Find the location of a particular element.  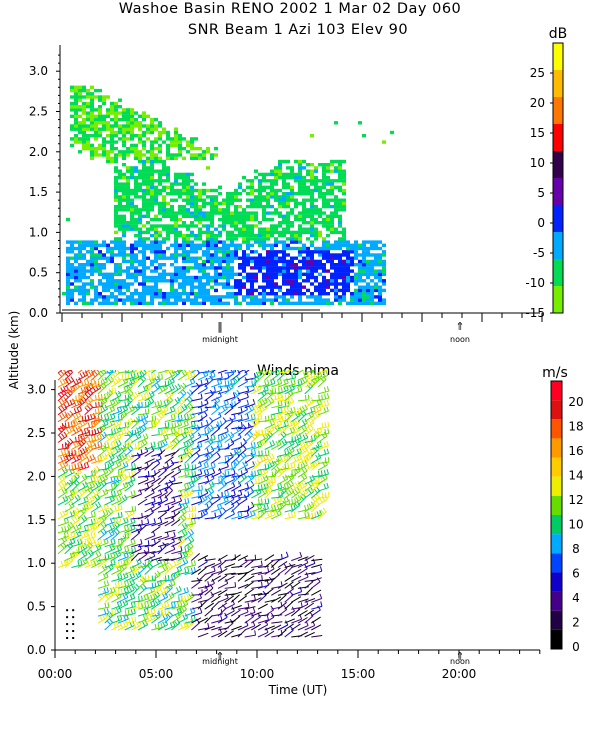

wind-colorbar-swatch is located at coordinates (556, 486).